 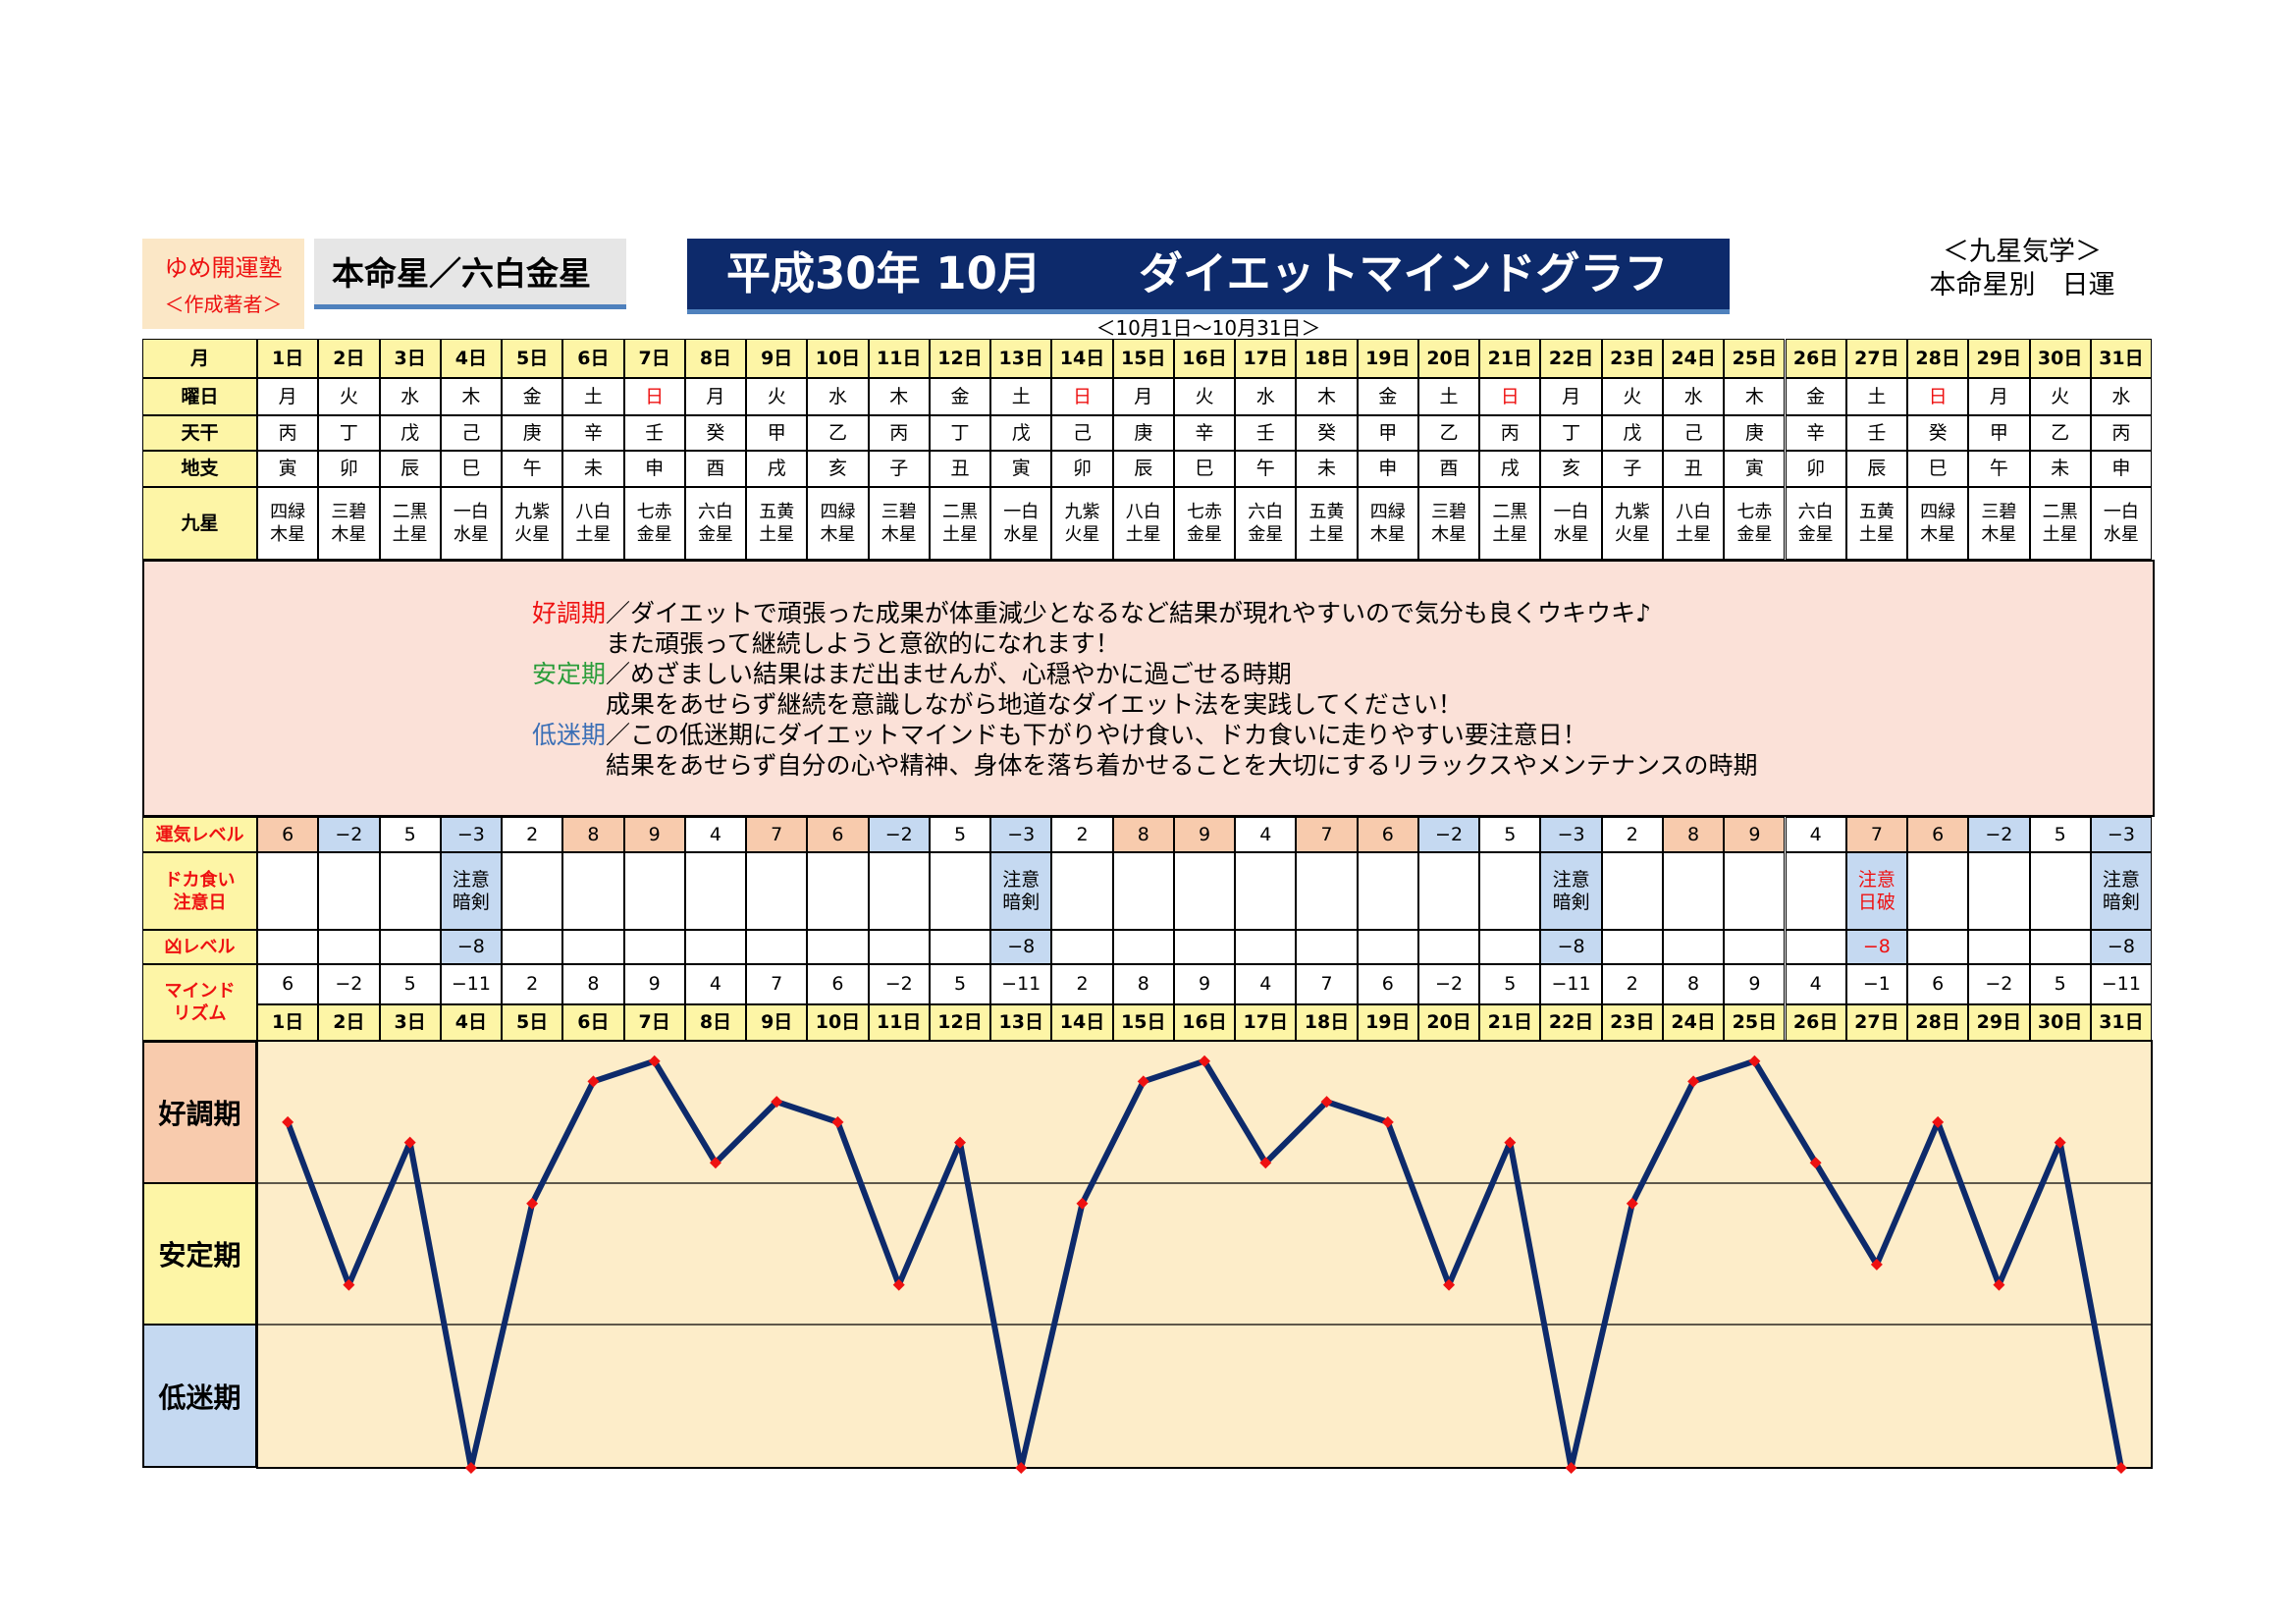 I want to click on month-cell: 23日, so click(x=1632, y=358).